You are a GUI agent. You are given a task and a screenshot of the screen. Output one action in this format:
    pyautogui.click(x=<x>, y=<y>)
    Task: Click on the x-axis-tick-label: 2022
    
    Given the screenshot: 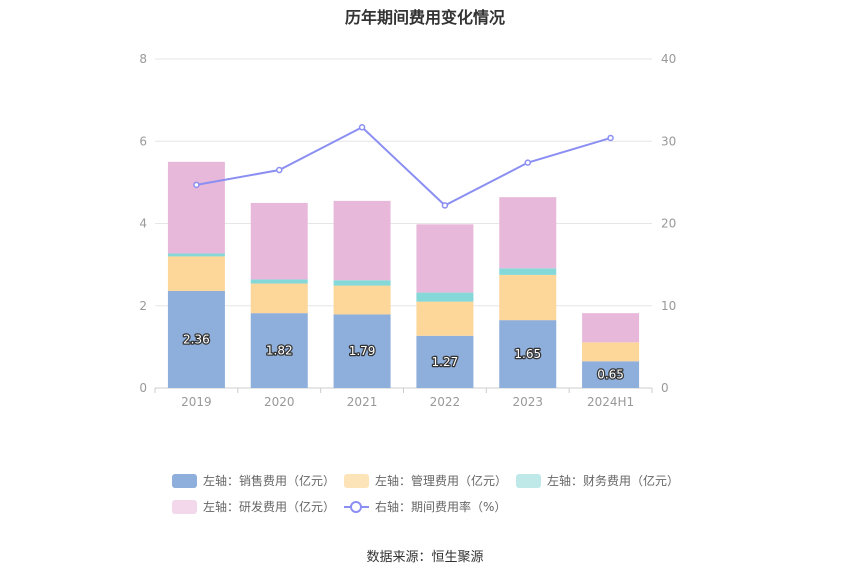 What is the action you would take?
    pyautogui.click(x=445, y=402)
    